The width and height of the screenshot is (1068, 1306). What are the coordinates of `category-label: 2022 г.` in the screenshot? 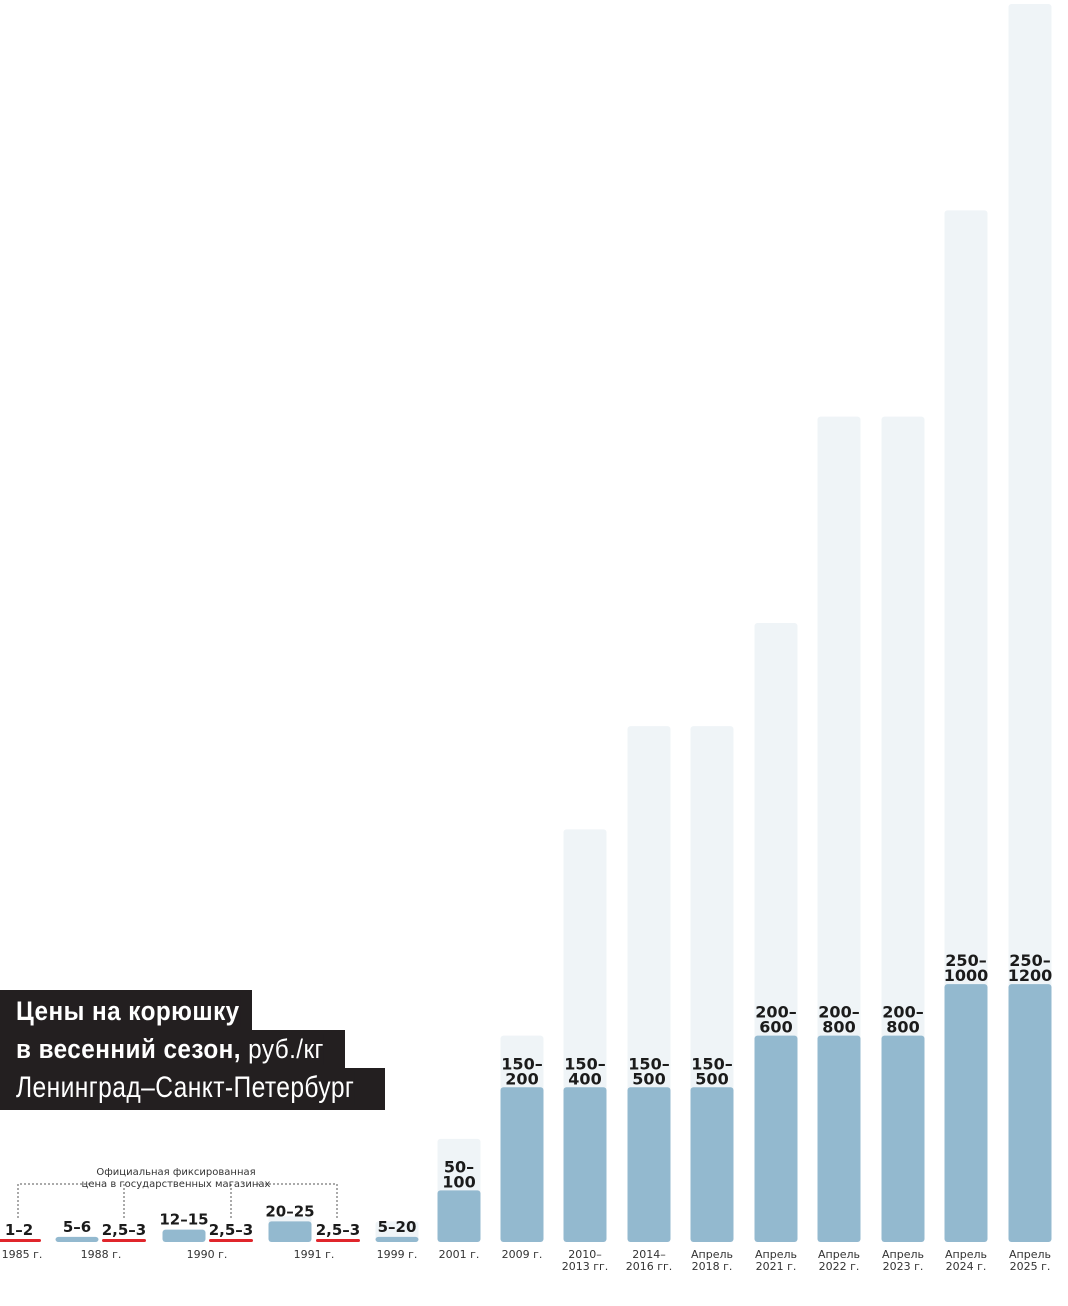 It's located at (839, 1266).